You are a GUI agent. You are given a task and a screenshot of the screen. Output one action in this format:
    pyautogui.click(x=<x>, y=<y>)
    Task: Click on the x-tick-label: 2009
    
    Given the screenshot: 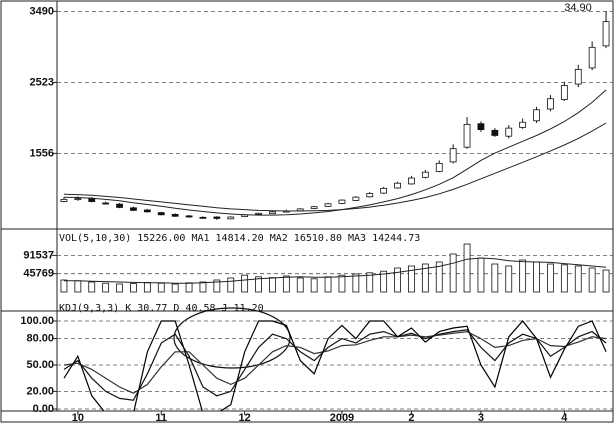 What is the action you would take?
    pyautogui.click(x=342, y=417)
    